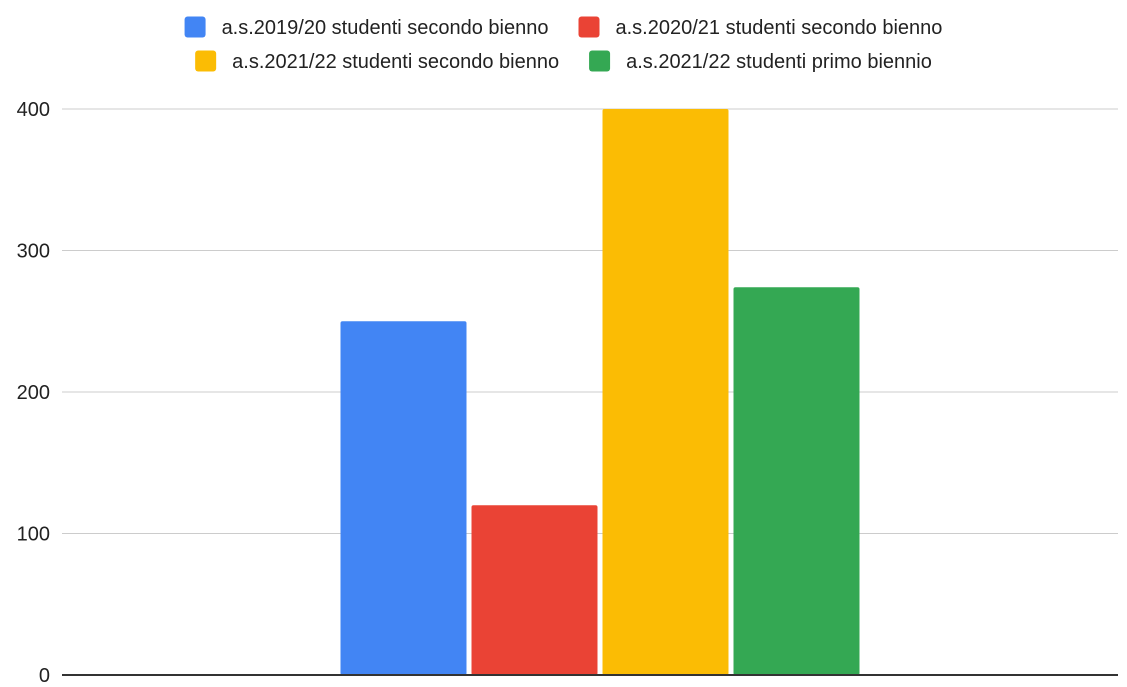 Image resolution: width=1127 pixels, height=687 pixels. I want to click on y-tick-label-100: 100, so click(33, 535).